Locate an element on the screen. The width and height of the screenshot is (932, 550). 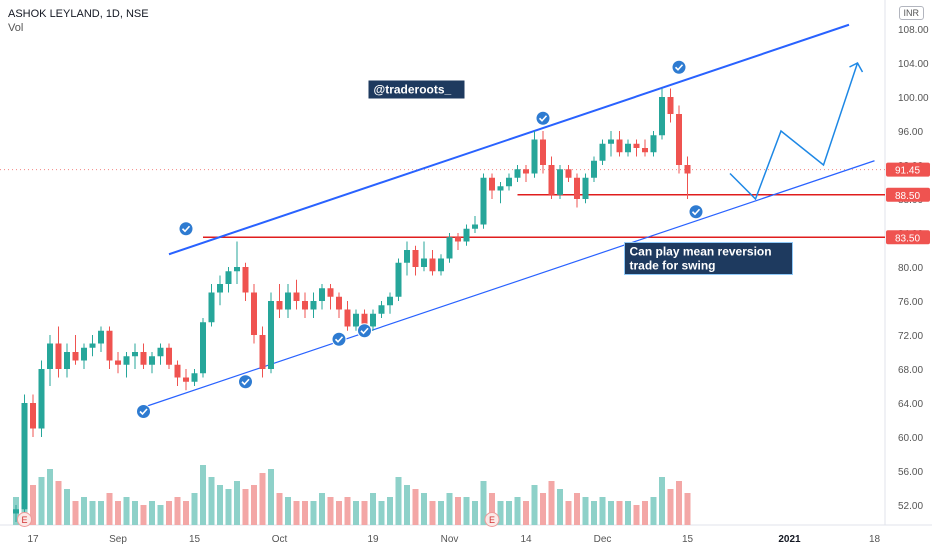
price-tick-label: 100.00 is located at coordinates (913, 98).